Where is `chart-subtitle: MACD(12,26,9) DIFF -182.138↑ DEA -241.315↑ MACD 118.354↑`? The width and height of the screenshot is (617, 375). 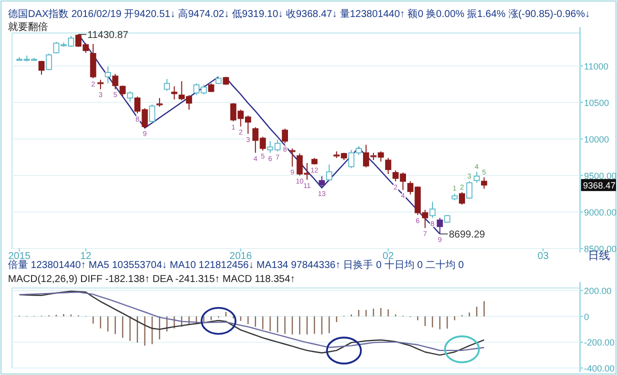 chart-subtitle: MACD(12,26,9) DIFF -182.138↑ DEA -241.315↑ MACD 118.354↑ is located at coordinates (152, 279).